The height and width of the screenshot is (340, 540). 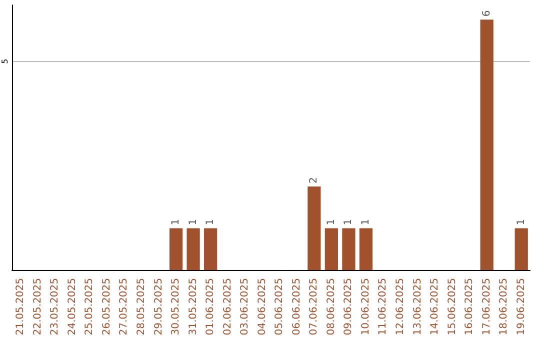 What do you see at coordinates (245, 307) in the screenshot?
I see `x-tick-label: 03.06.2025` at bounding box center [245, 307].